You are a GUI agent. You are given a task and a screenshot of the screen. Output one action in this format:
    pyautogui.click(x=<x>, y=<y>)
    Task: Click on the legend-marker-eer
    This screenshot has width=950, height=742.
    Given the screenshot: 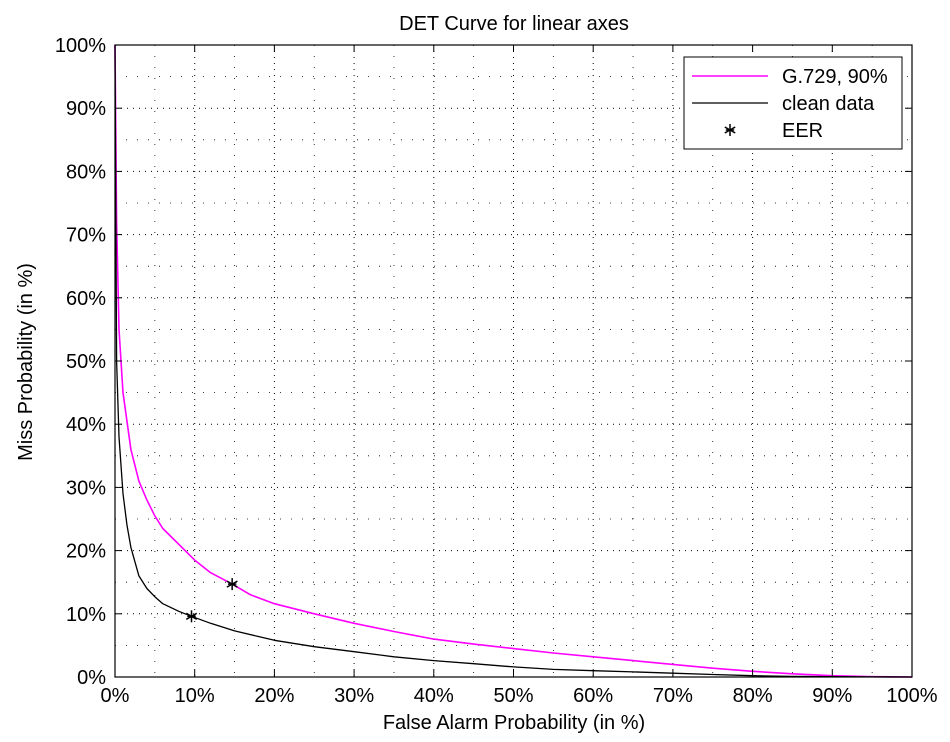 What is the action you would take?
    pyautogui.click(x=730, y=130)
    